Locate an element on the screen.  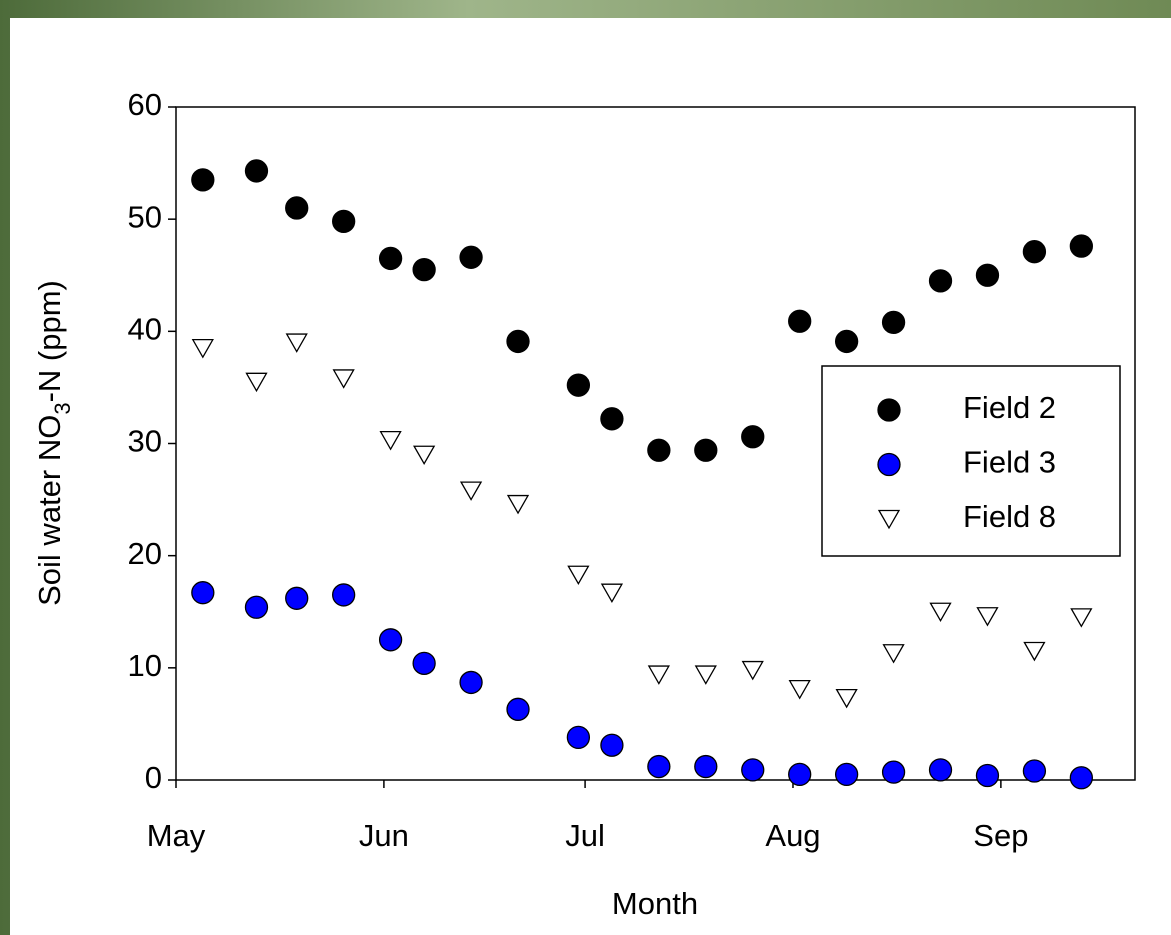
y-tick-label: 40 is located at coordinates (145, 329).